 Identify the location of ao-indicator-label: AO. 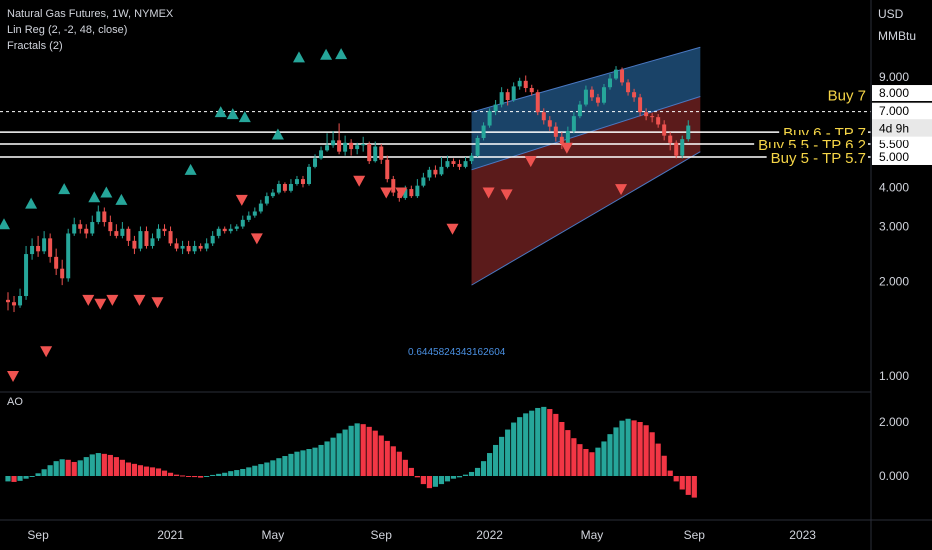
(15, 402).